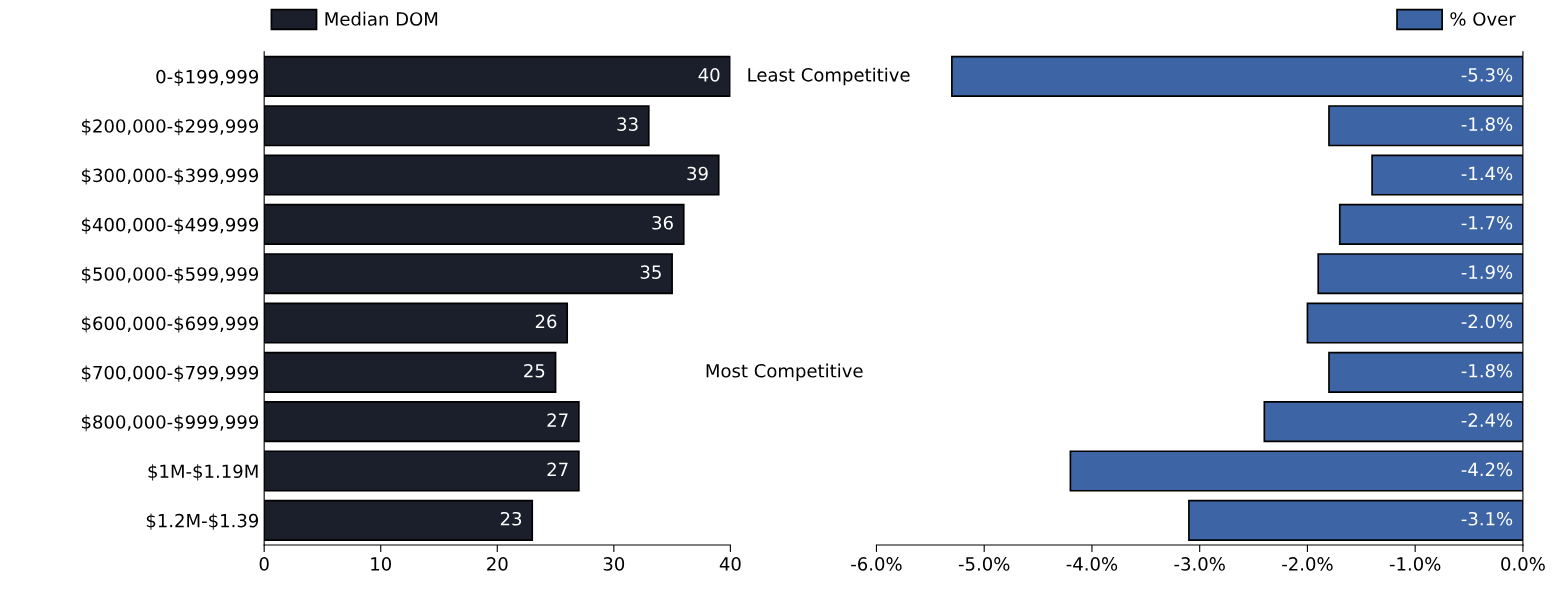  What do you see at coordinates (984, 564) in the screenshot?
I see `x-tick-label: -5.0%` at bounding box center [984, 564].